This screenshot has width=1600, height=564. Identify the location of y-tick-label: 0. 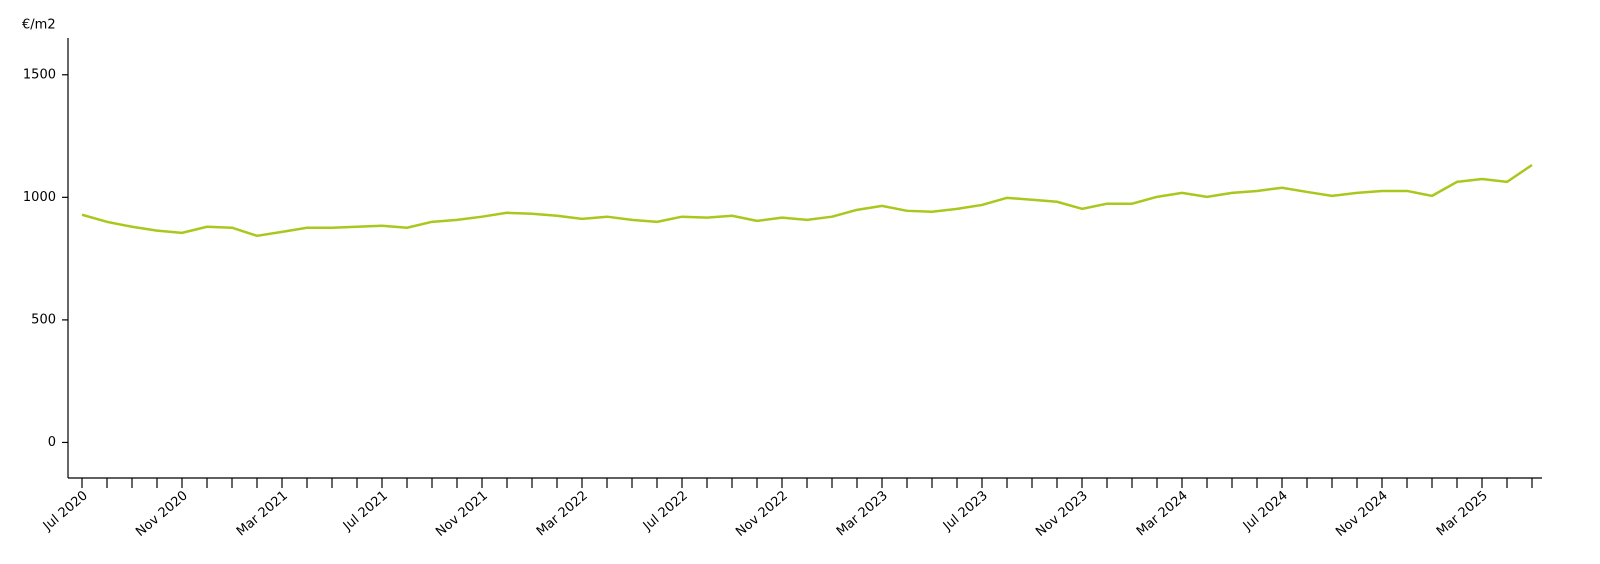
(52, 442).